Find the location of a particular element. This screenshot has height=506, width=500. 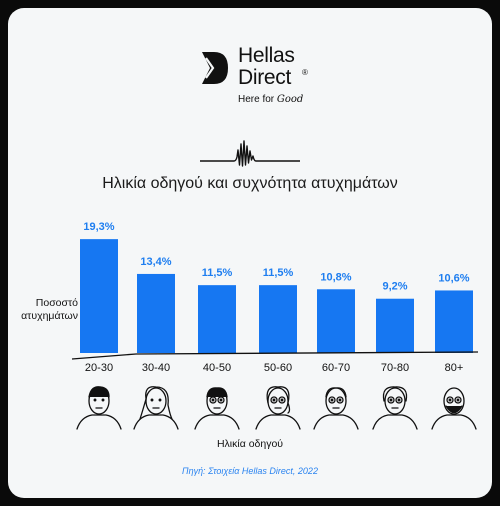

bearded-old-man-face-icon is located at coordinates (454, 408).